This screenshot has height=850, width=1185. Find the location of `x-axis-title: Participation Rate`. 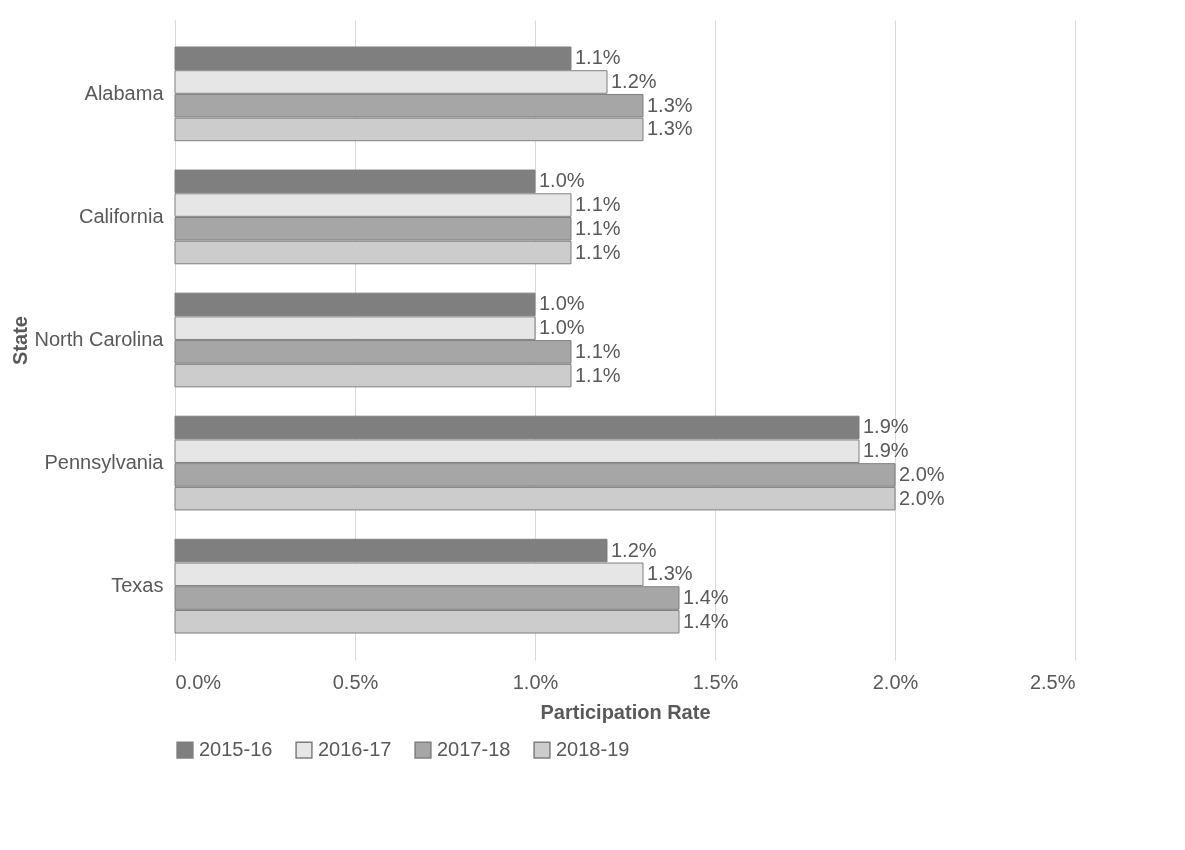

x-axis-title: Participation Rate is located at coordinates (625, 711).